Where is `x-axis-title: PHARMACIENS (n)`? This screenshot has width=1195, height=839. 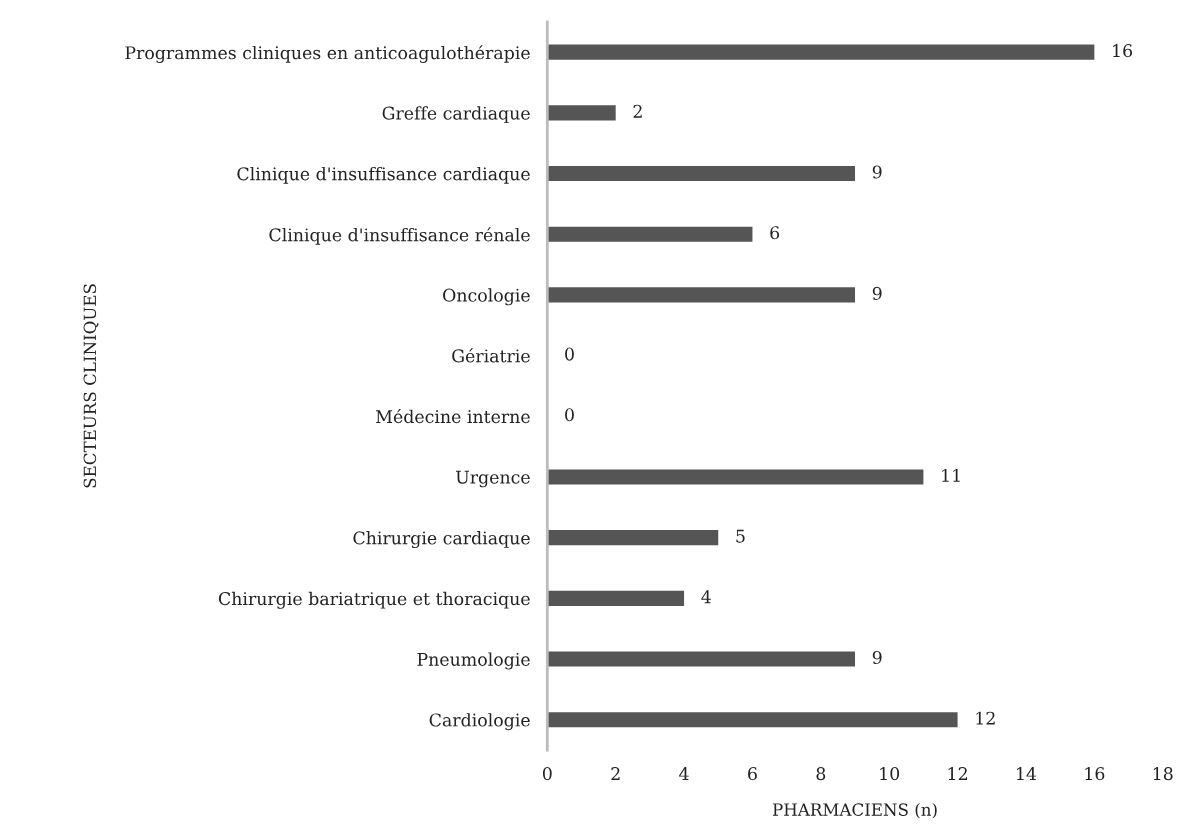 x-axis-title: PHARMACIENS (n) is located at coordinates (854, 810).